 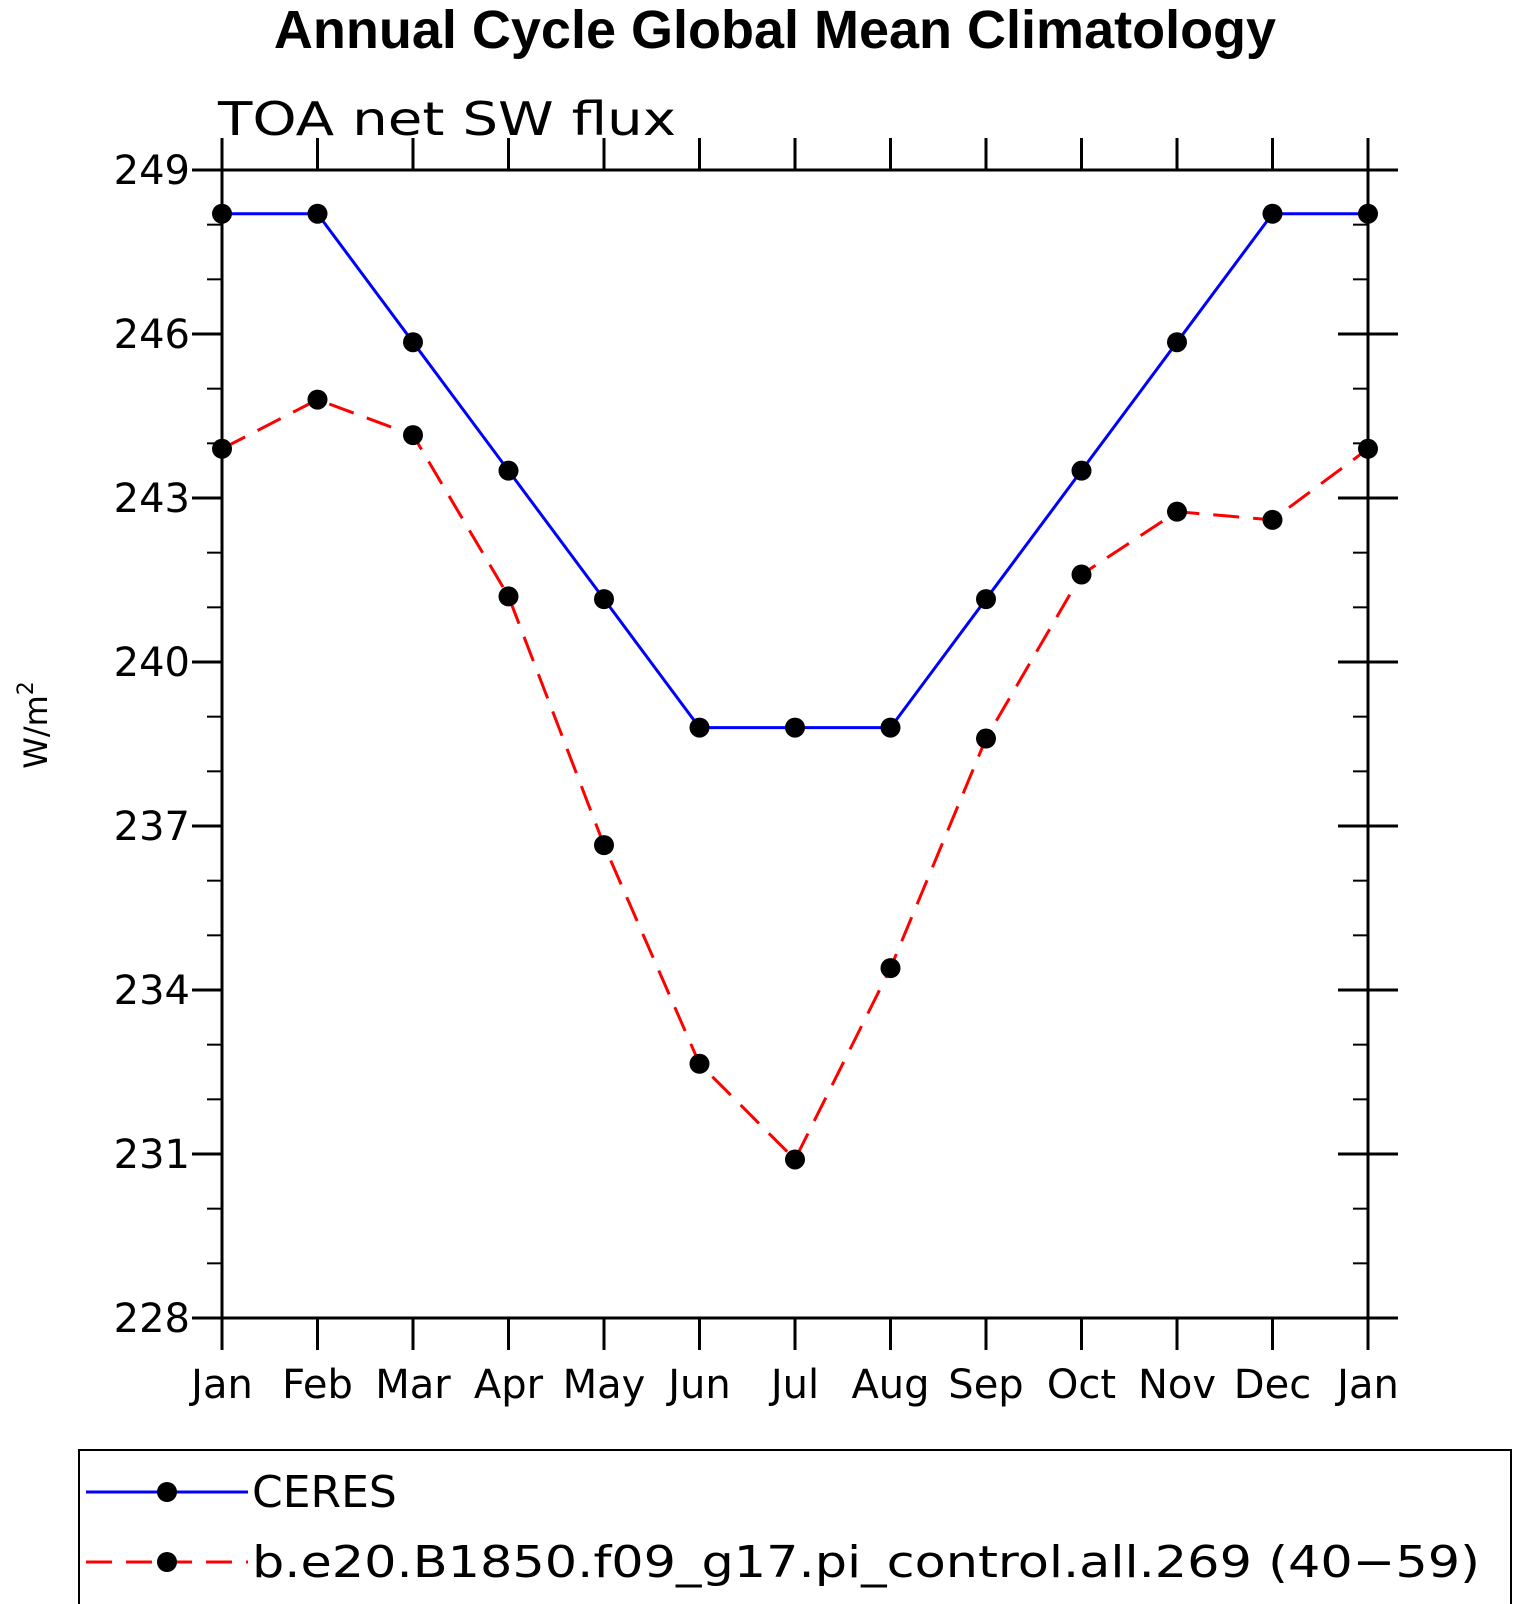 What do you see at coordinates (1177, 1385) in the screenshot?
I see `x-tick-label: Nov` at bounding box center [1177, 1385].